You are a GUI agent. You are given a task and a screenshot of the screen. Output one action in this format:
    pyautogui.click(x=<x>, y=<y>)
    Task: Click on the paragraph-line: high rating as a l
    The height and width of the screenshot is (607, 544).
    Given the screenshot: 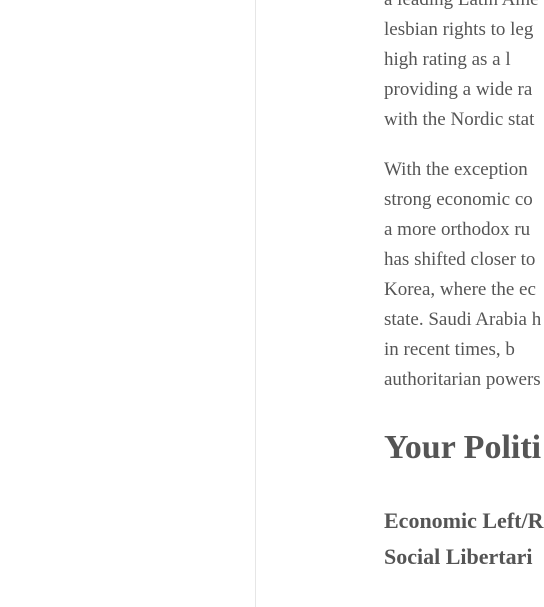 What is the action you would take?
    pyautogui.click(x=447, y=59)
    